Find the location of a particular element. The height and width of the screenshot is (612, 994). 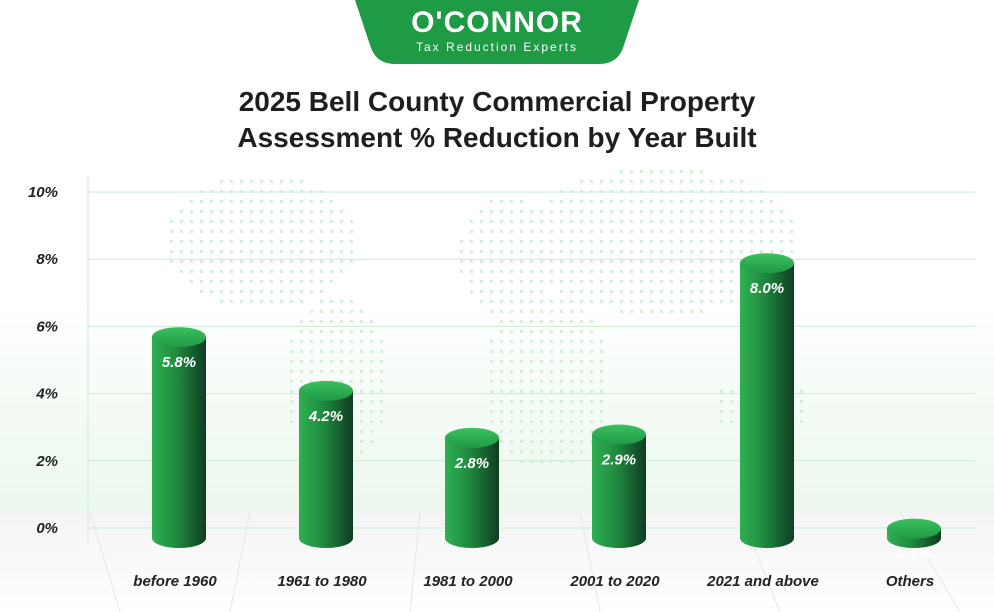

bar-2021-and-above is located at coordinates (767, 400).